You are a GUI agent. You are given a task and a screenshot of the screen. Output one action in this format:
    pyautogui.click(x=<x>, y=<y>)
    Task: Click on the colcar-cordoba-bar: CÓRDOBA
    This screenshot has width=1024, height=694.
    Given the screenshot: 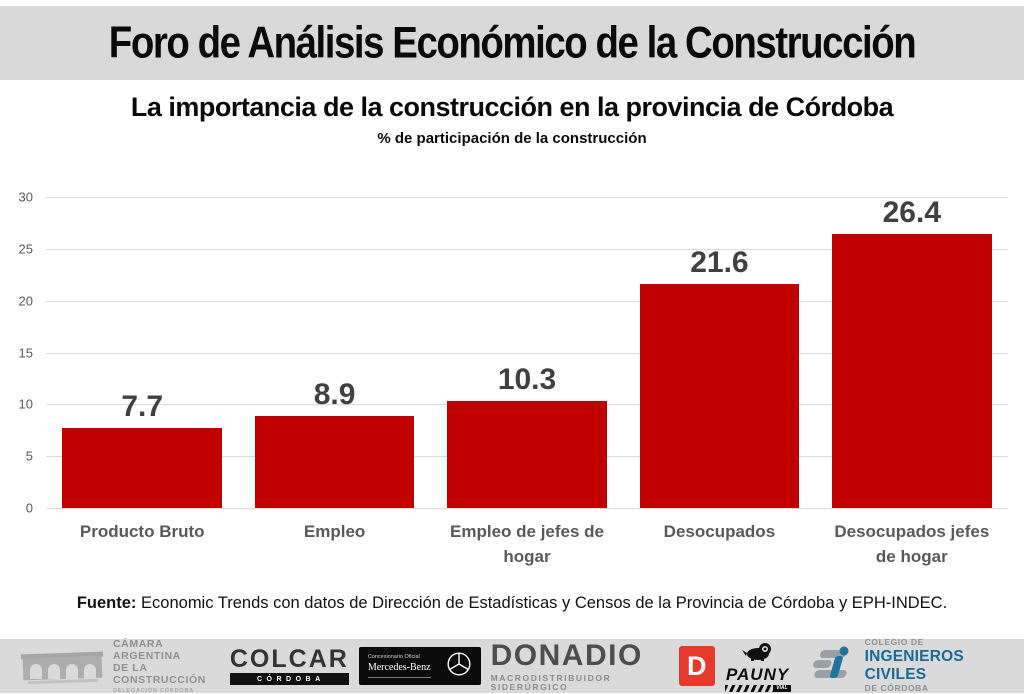 What is the action you would take?
    pyautogui.click(x=289, y=679)
    